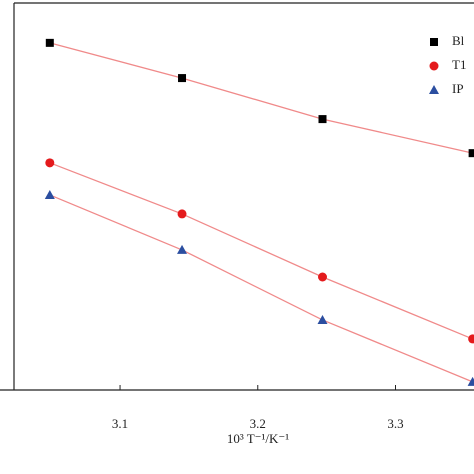 Image resolution: width=474 pixels, height=474 pixels. What do you see at coordinates (458, 88) in the screenshot?
I see `legend-label: IP` at bounding box center [458, 88].